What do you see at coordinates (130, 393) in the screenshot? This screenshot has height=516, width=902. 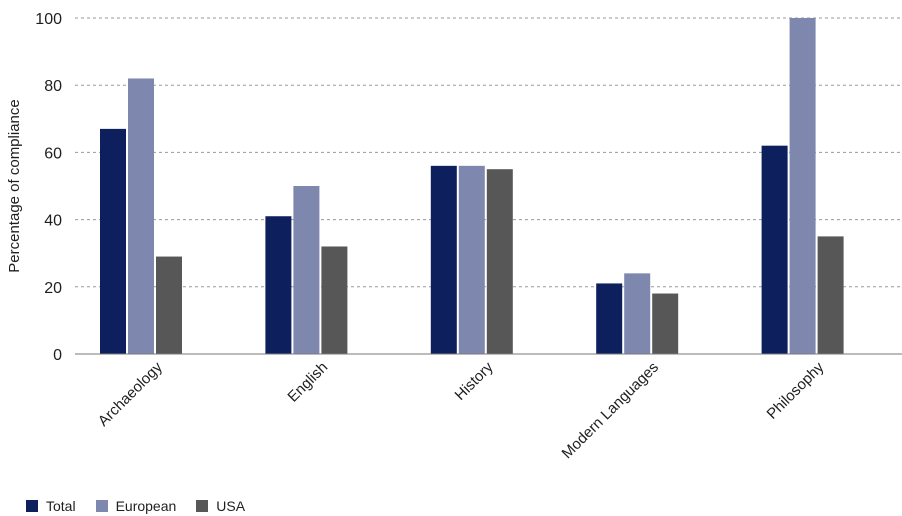 I see `x-category-label: Archaeology` at bounding box center [130, 393].